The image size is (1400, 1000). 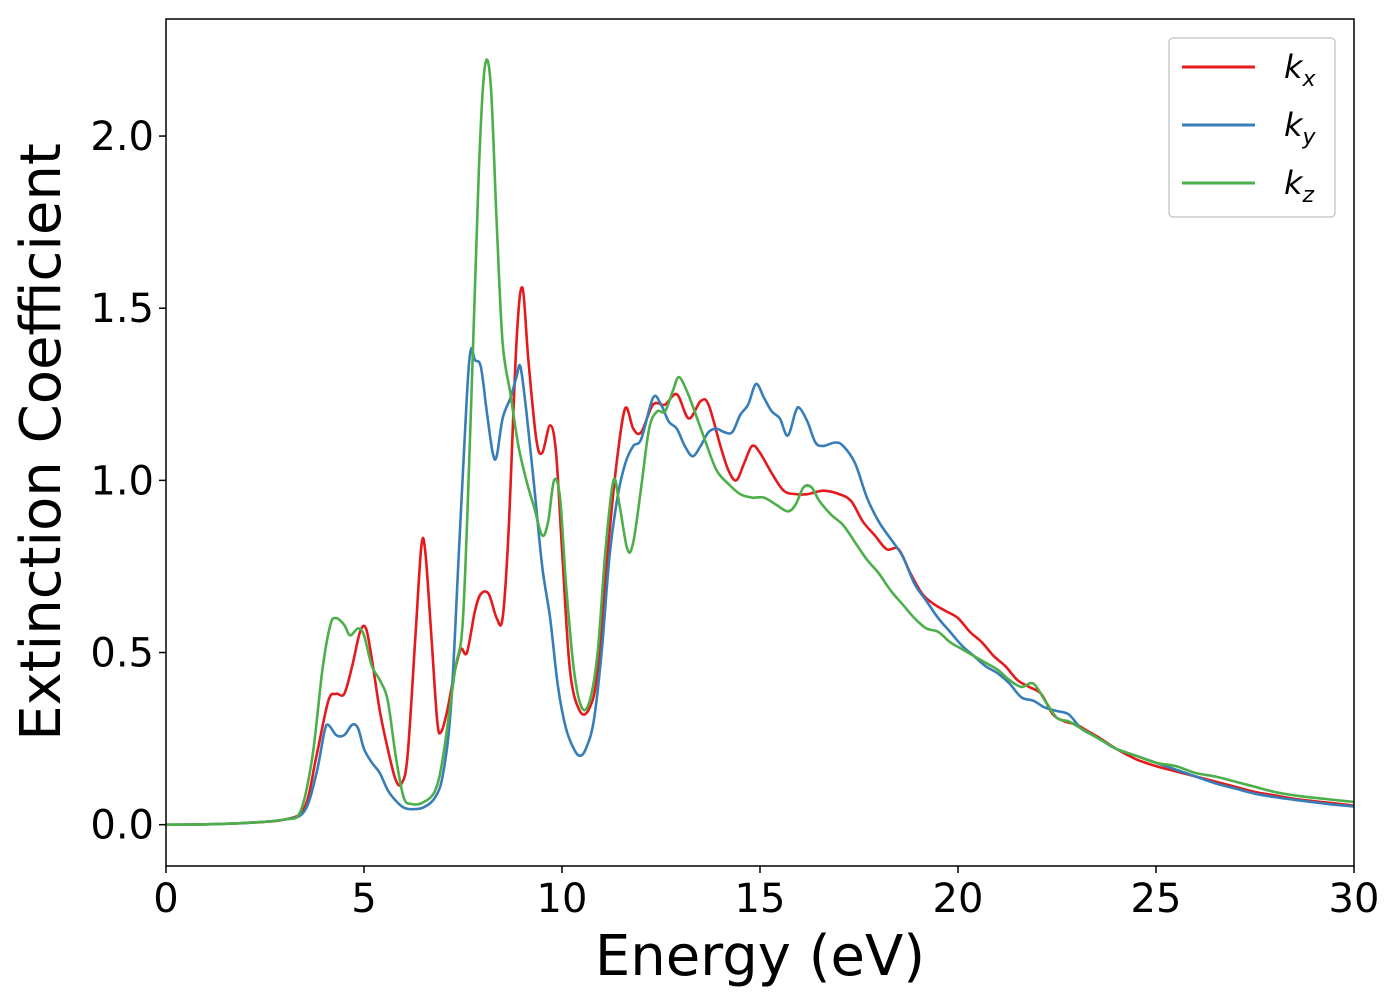 I want to click on x-axis-label: Energy (eV), so click(x=760, y=956).